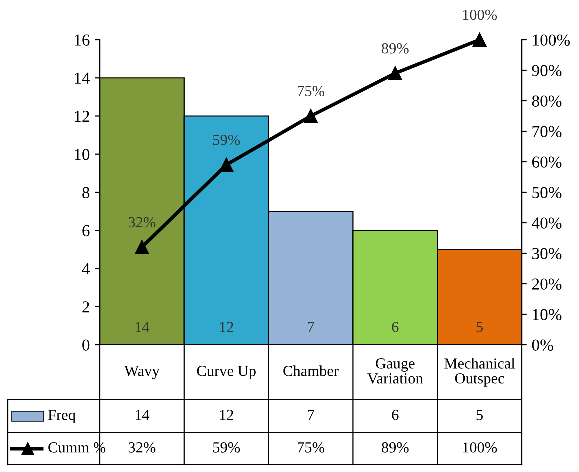 The image size is (579, 472). Describe the element at coordinates (395, 415) in the screenshot. I see `data-label: 6` at that location.